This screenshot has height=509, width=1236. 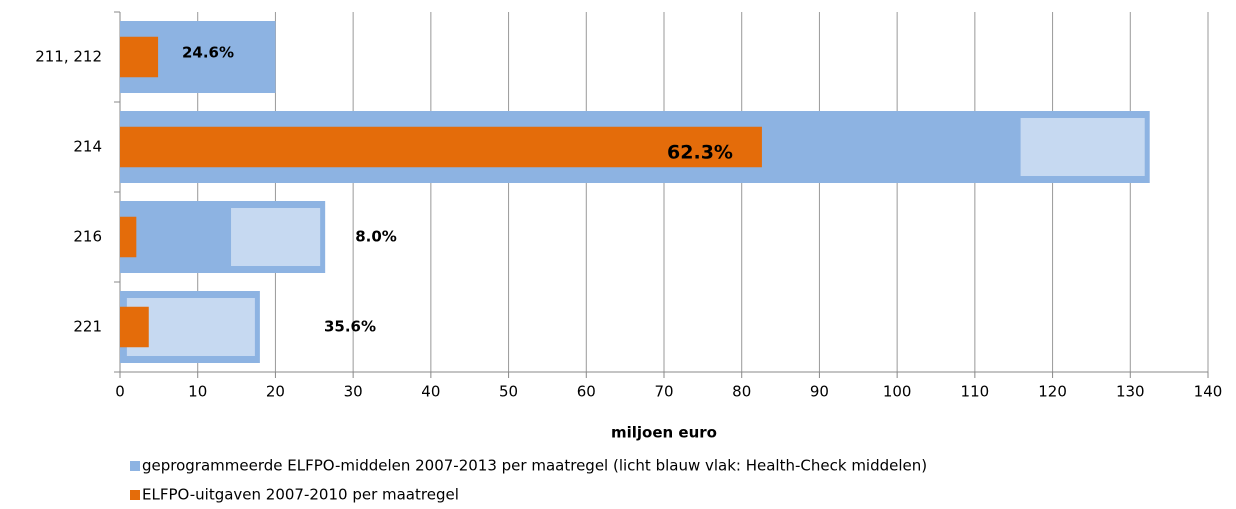 What do you see at coordinates (897, 392) in the screenshot?
I see `x-tick-label: 100` at bounding box center [897, 392].